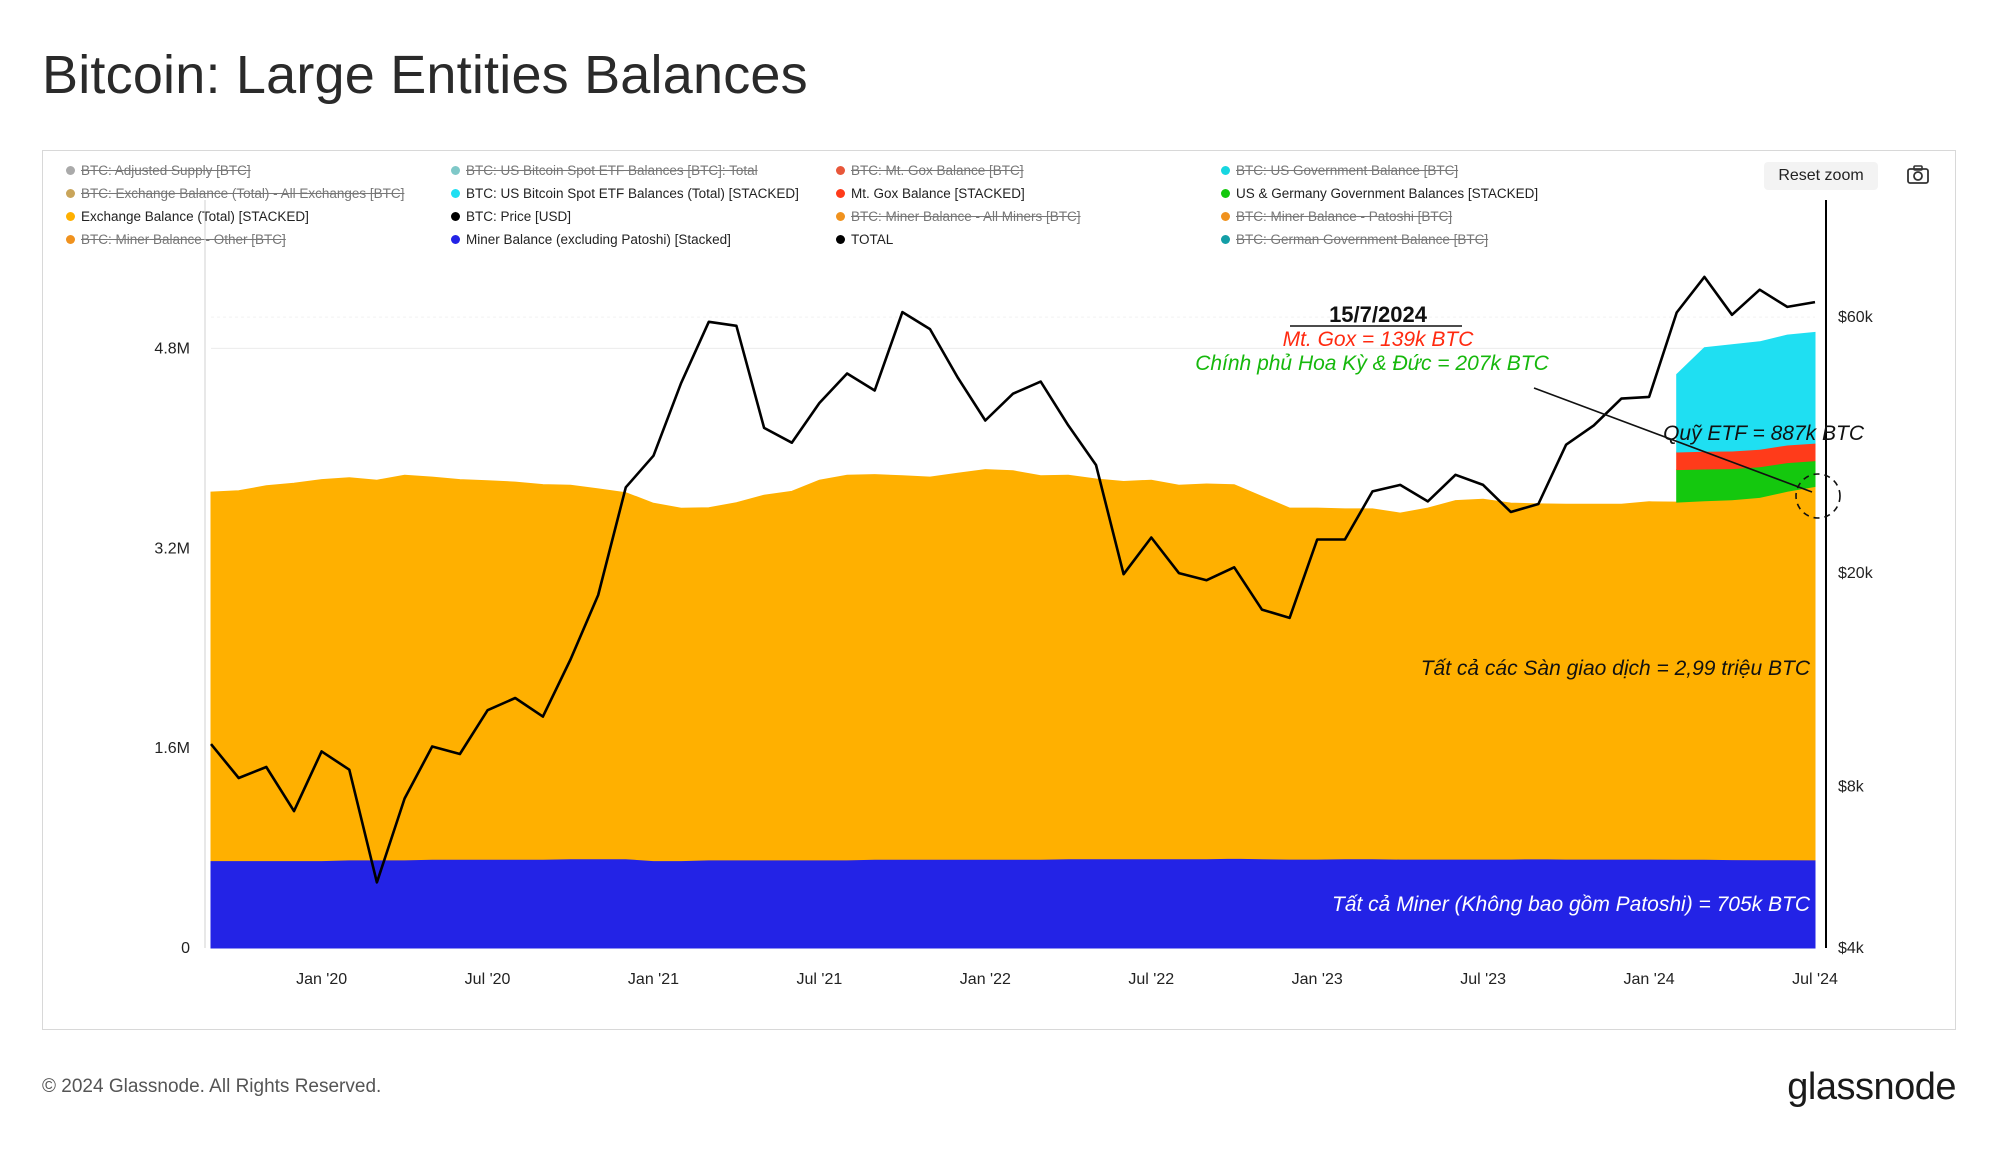  I want to click on legend-label: BTC: Adjusted Supply [BTC], so click(166, 170).